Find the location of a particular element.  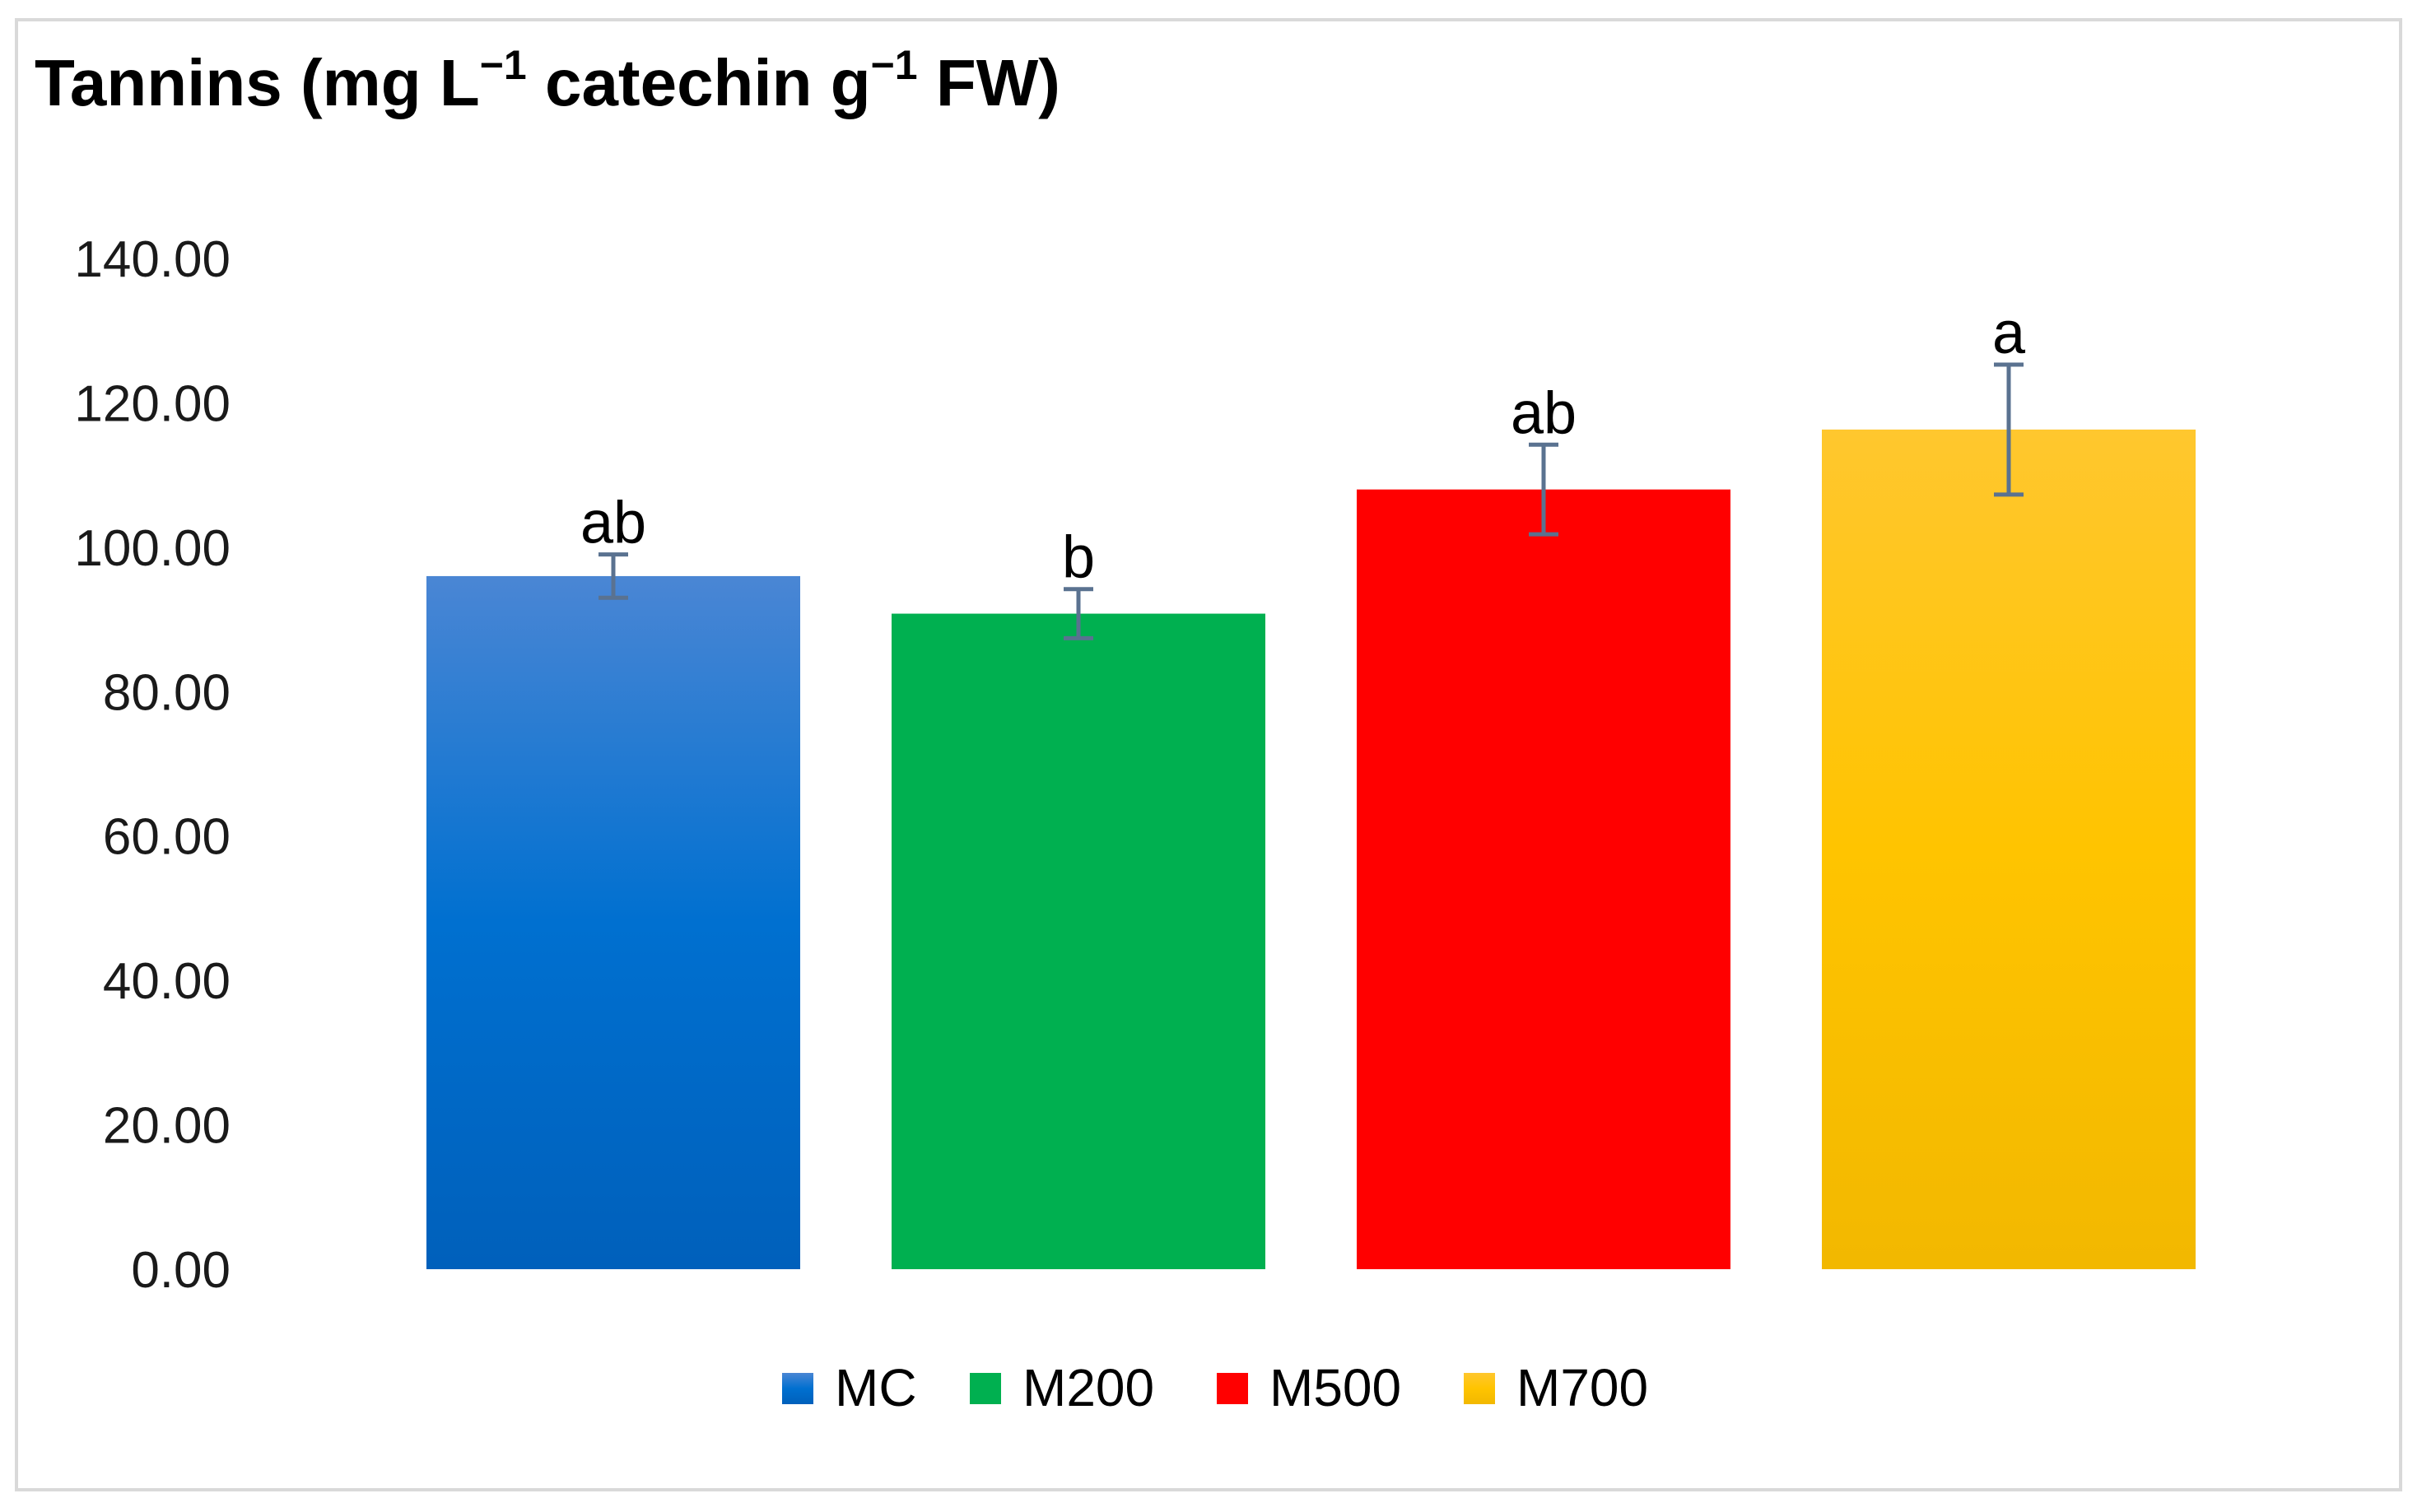

significance-label-m500: ab is located at coordinates (1544, 413).